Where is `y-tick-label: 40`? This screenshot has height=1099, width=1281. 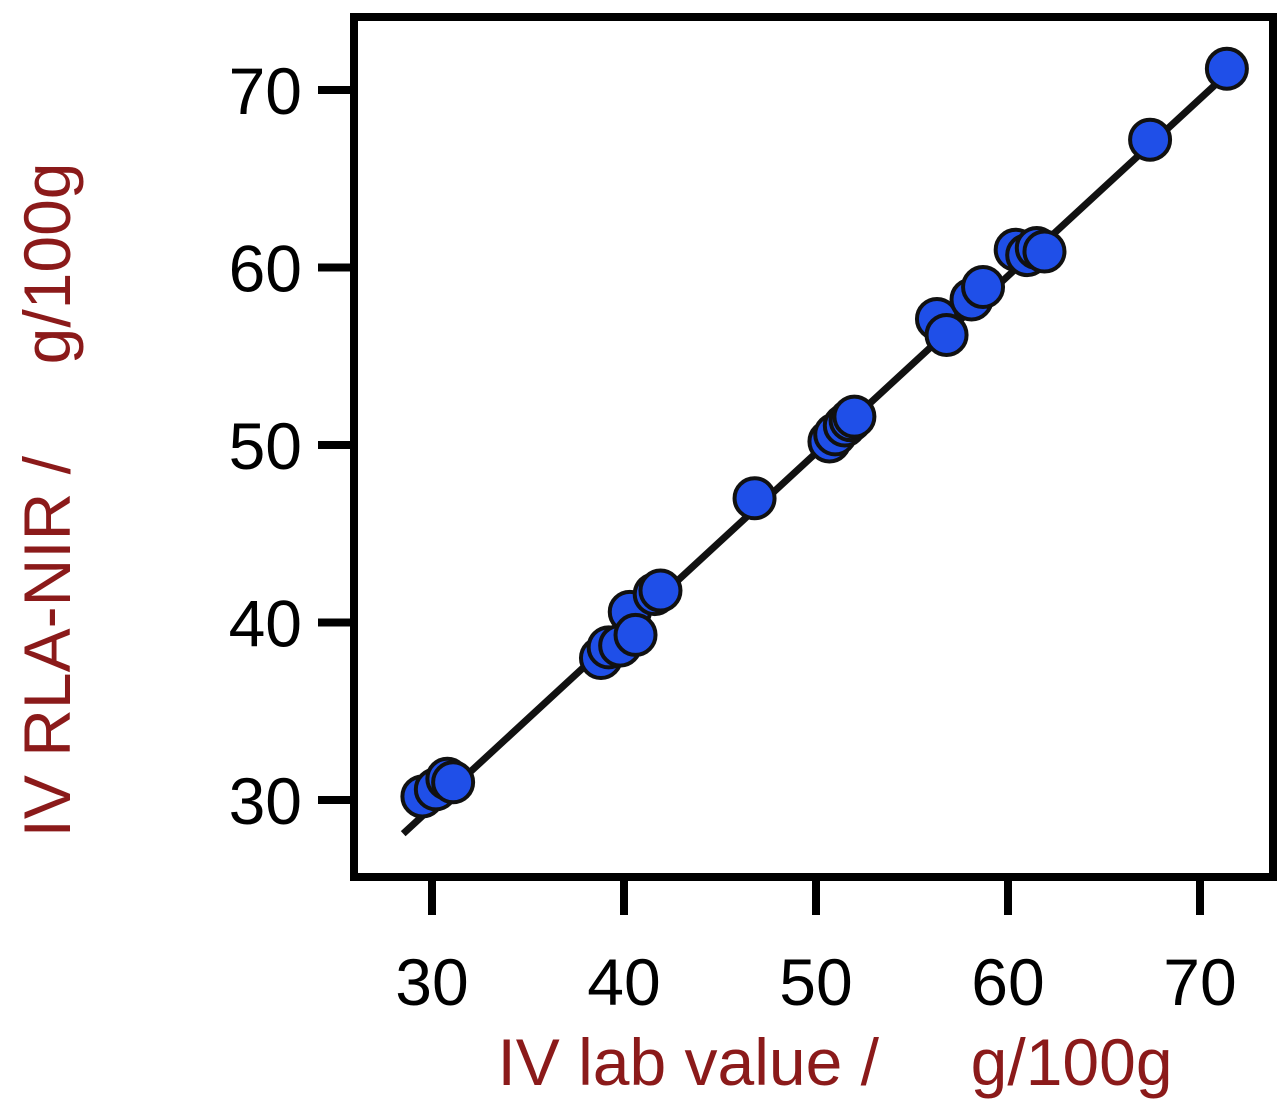
y-tick-label: 40 is located at coordinates (265, 624).